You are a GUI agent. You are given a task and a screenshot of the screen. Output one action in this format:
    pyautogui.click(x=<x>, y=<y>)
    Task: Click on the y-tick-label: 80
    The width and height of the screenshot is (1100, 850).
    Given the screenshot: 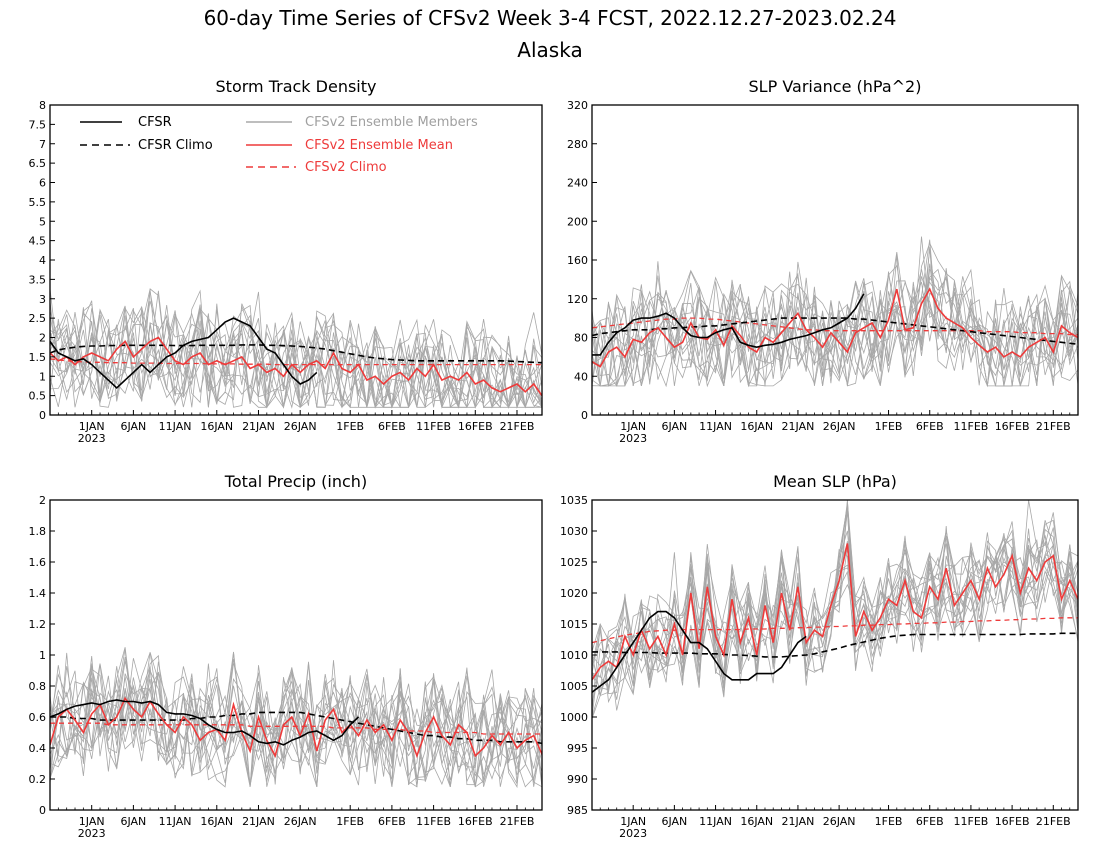 What is the action you would take?
    pyautogui.click(x=581, y=338)
    